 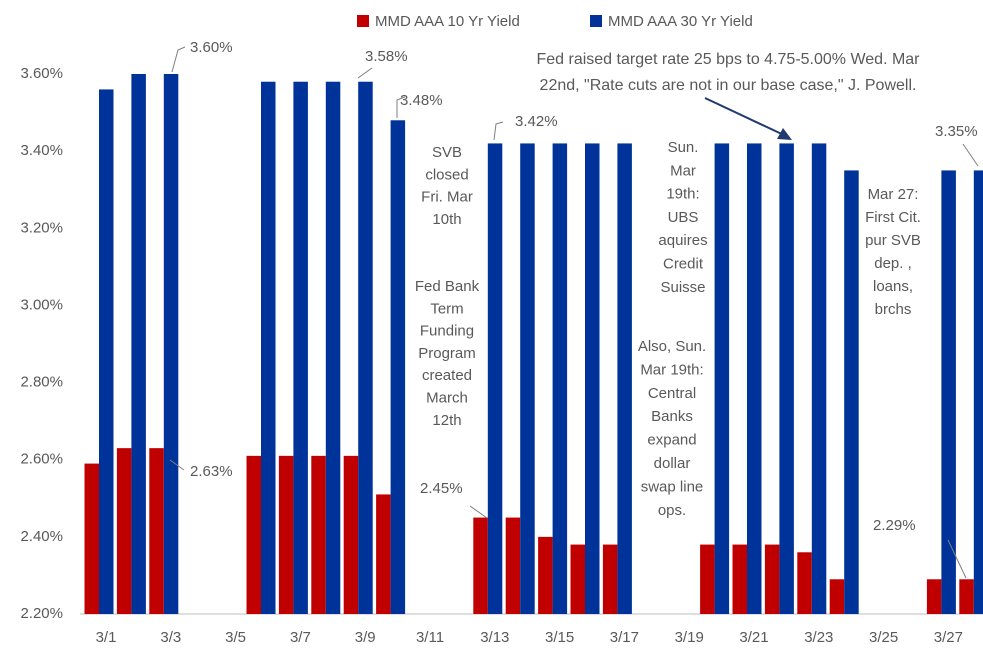 I want to click on arrow-head, so click(x=784, y=134).